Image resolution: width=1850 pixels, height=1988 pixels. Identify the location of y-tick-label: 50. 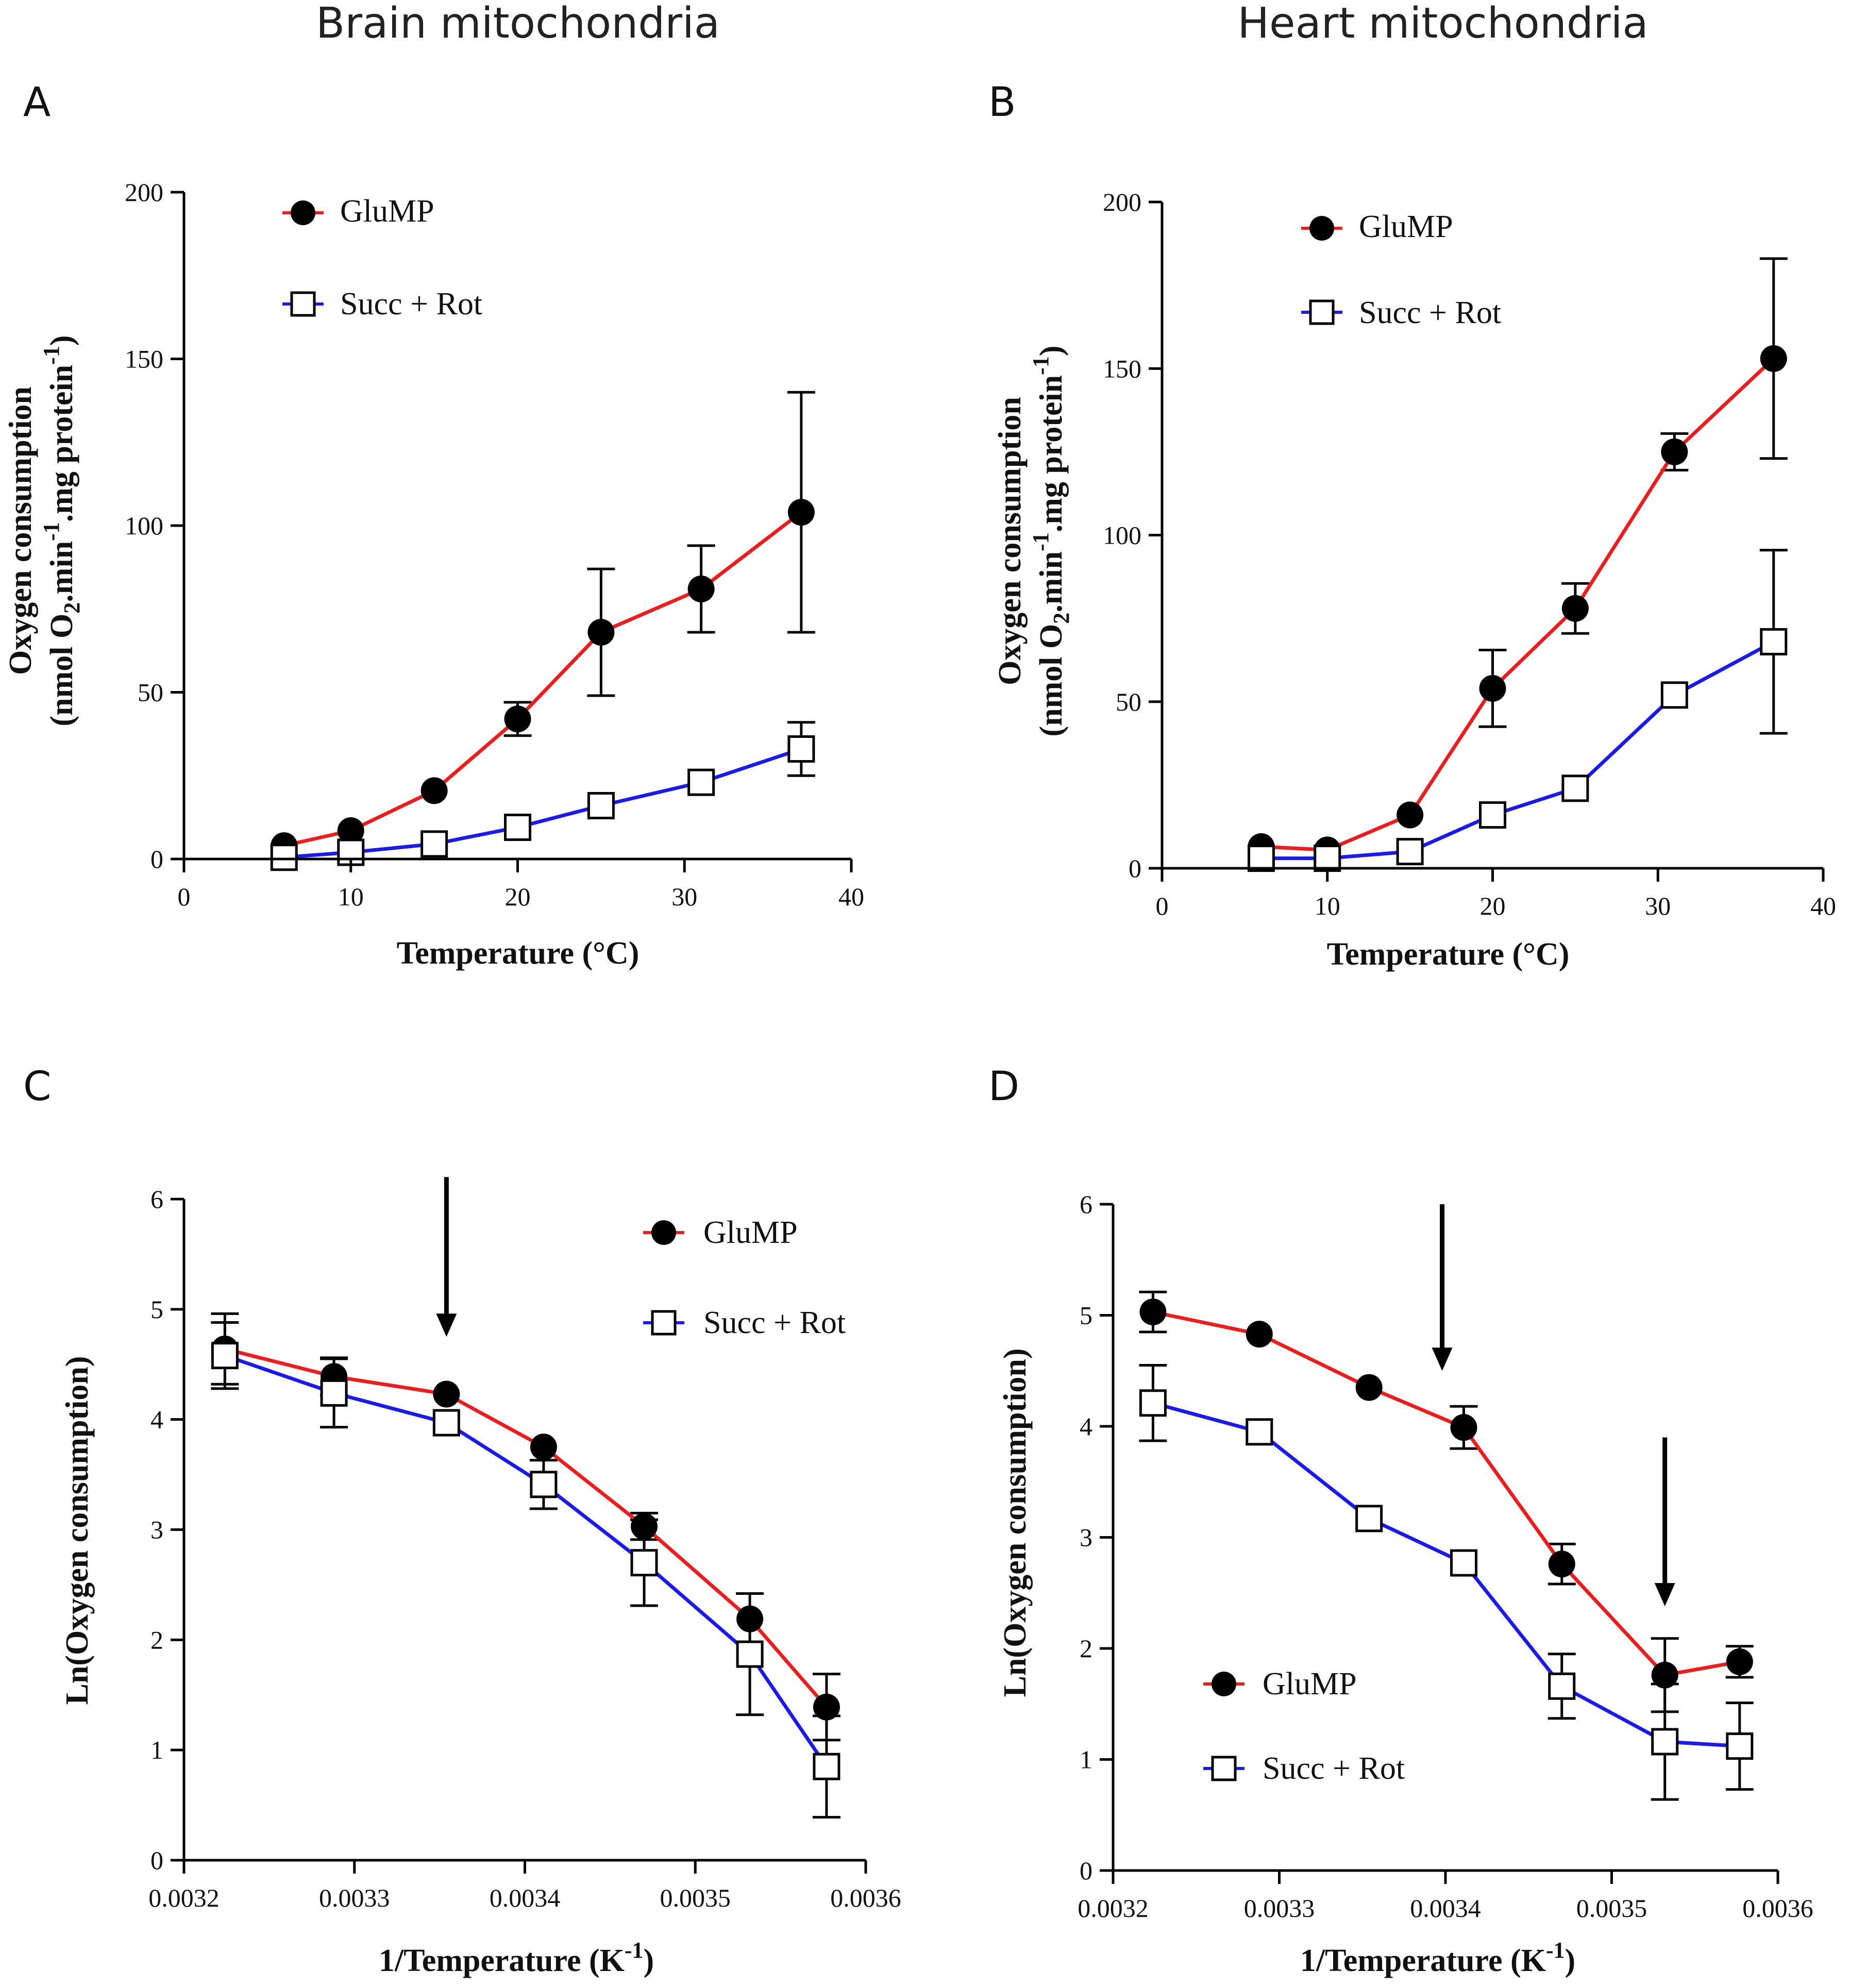
(1128, 701).